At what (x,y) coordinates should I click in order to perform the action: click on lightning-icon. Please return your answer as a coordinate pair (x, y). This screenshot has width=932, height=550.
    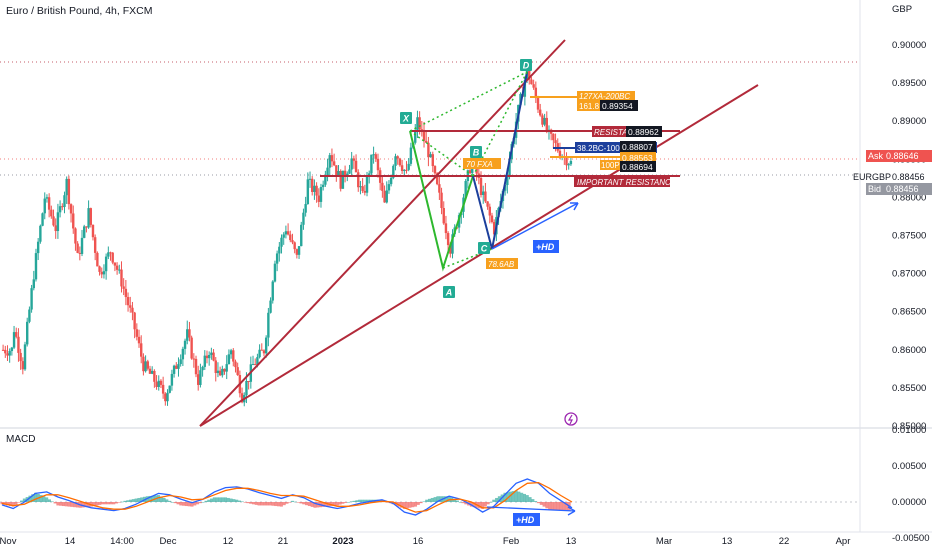
    Looking at the image, I should click on (571, 419).